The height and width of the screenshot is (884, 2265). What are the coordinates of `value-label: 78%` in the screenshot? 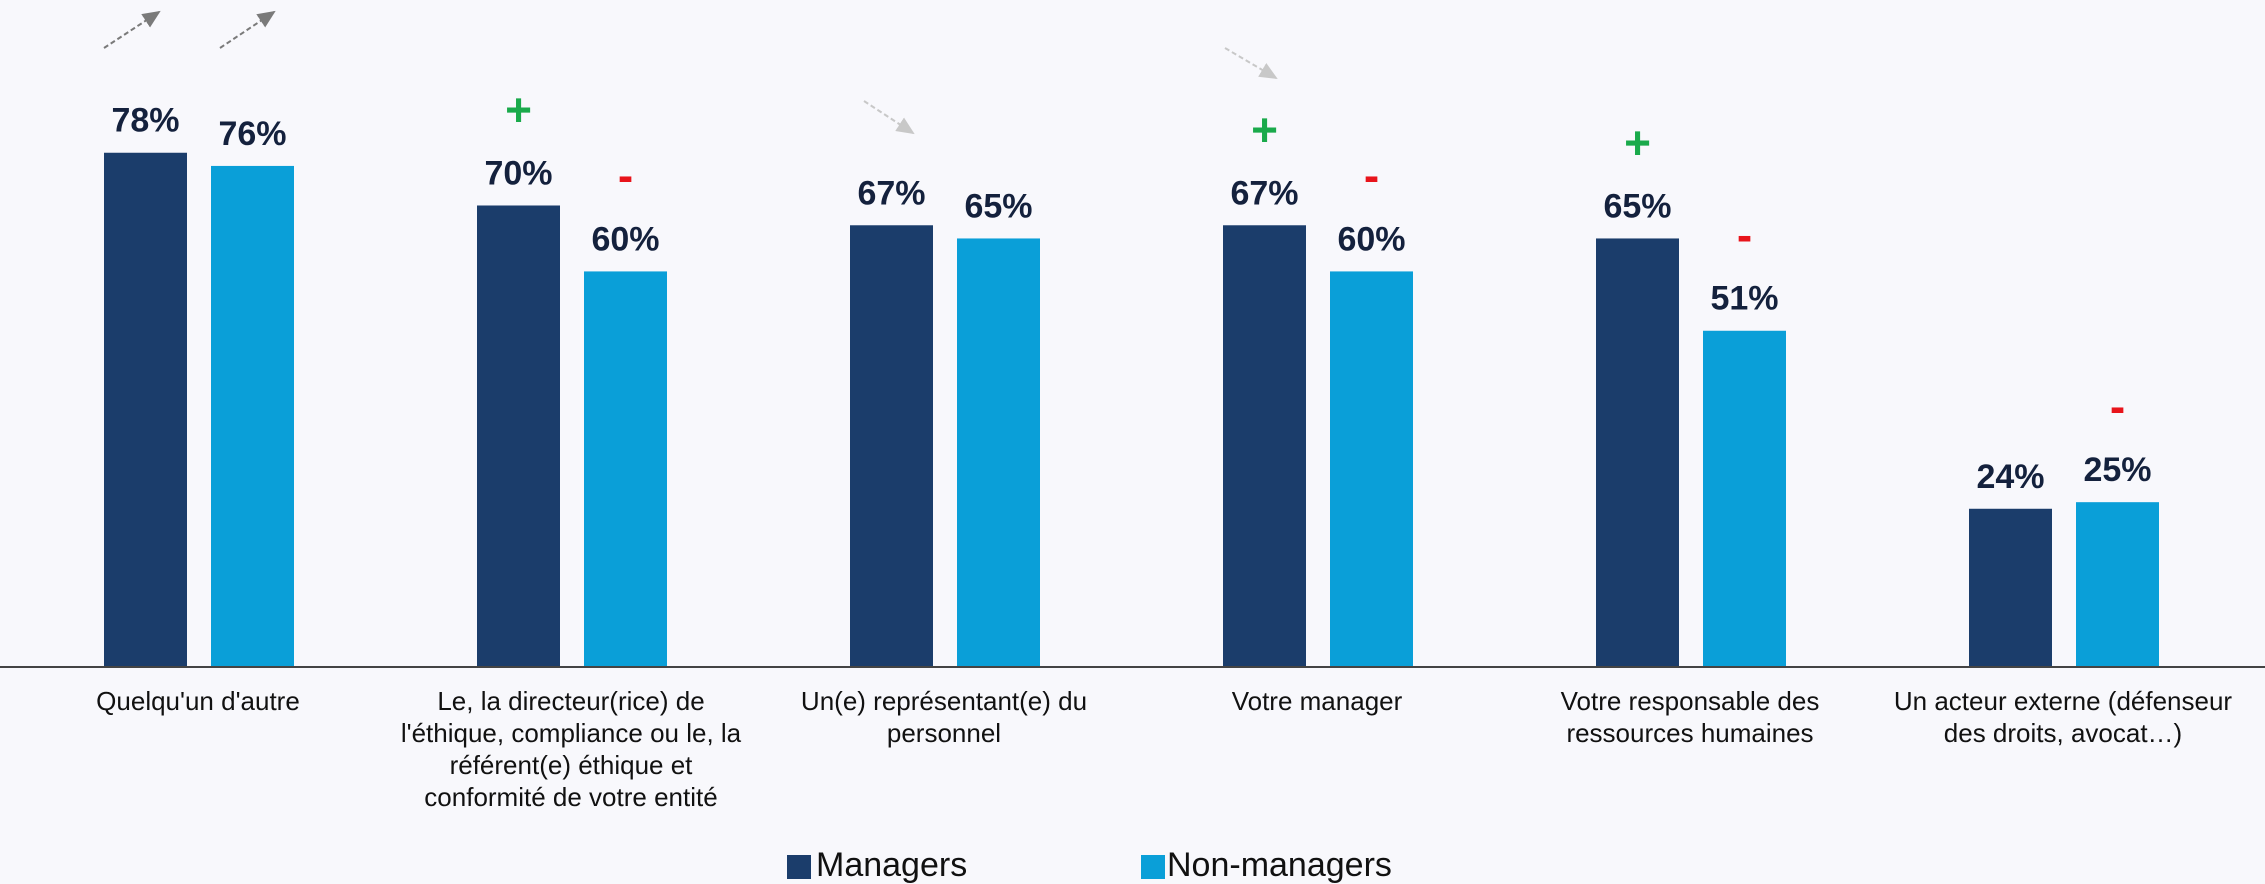 It's located at (145, 121).